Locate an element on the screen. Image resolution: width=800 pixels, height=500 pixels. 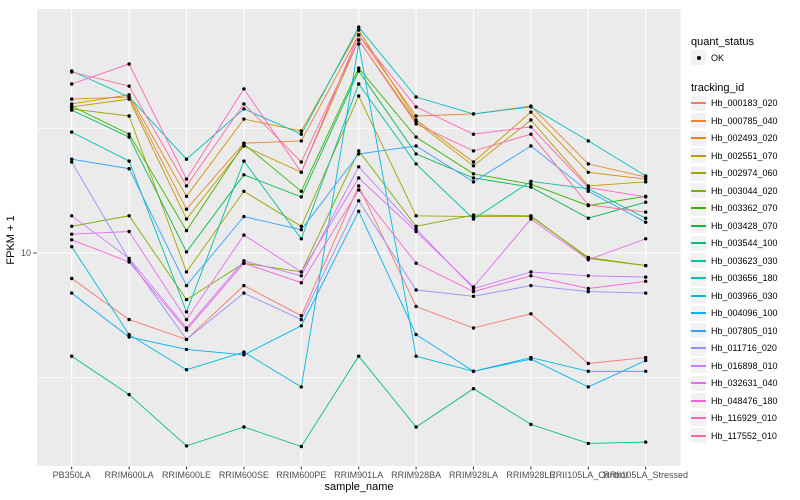
legend-item: Hb_032631_040 is located at coordinates (745, 383).